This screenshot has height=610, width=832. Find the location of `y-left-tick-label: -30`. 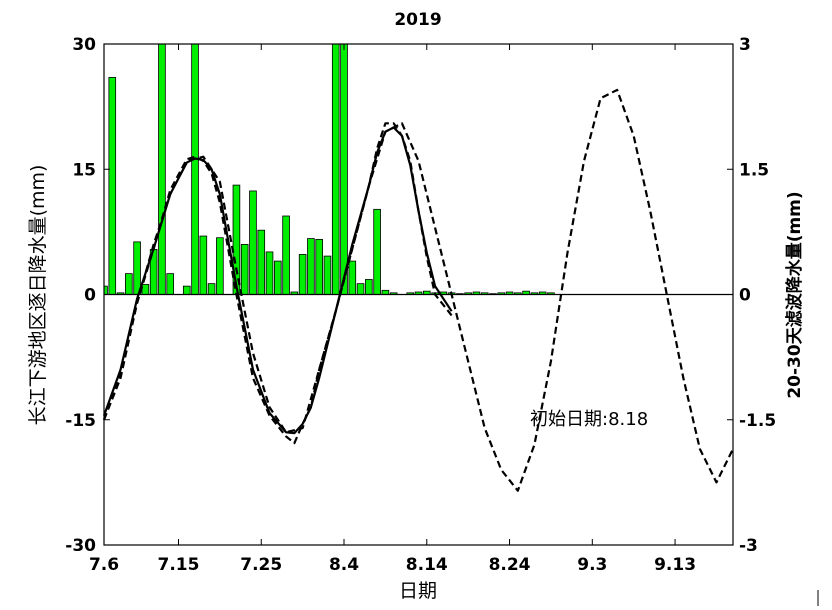

y-left-tick-label: -30 is located at coordinates (80, 546).